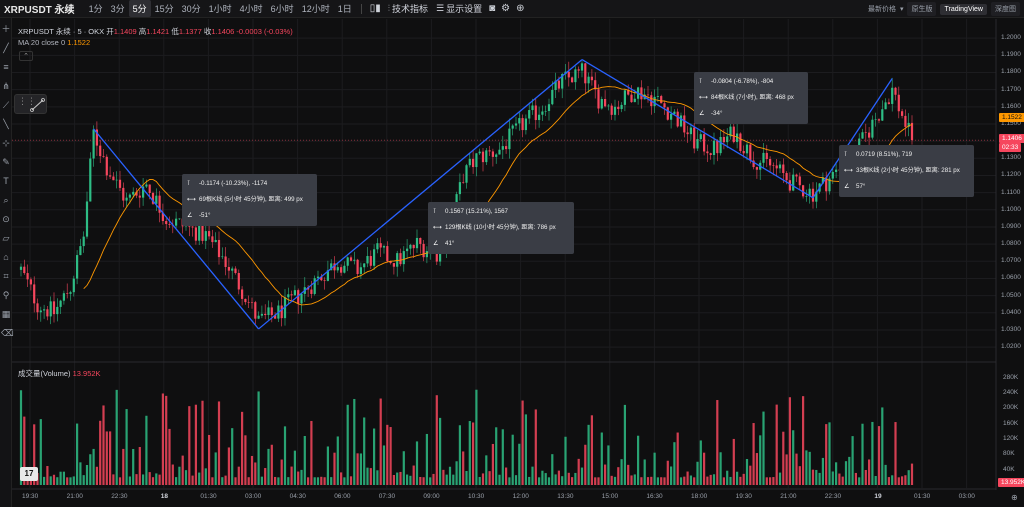 This screenshot has width=1024, height=507. What do you see at coordinates (1014, 497) in the screenshot?
I see `goto-realtime-icon: ⊕` at bounding box center [1014, 497].